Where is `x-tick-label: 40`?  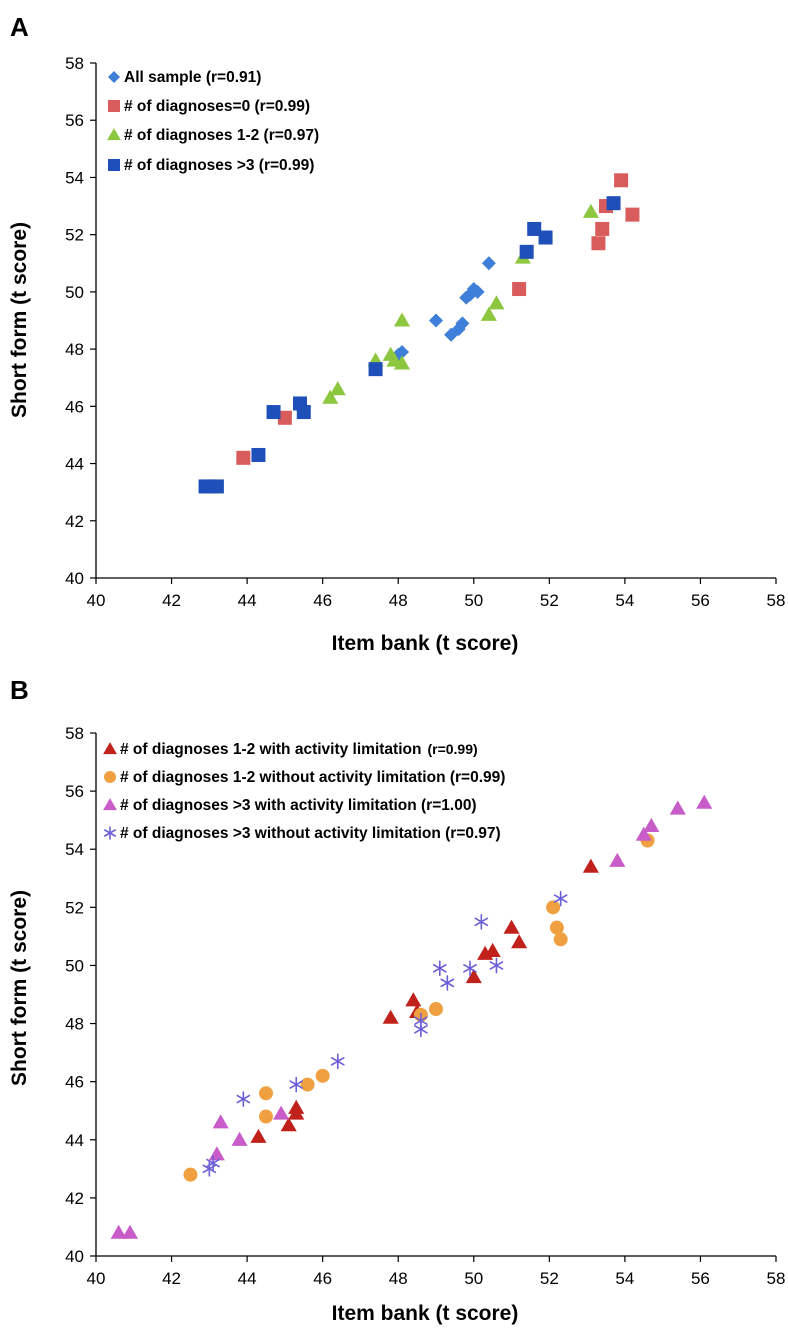 x-tick-label: 40 is located at coordinates (96, 600).